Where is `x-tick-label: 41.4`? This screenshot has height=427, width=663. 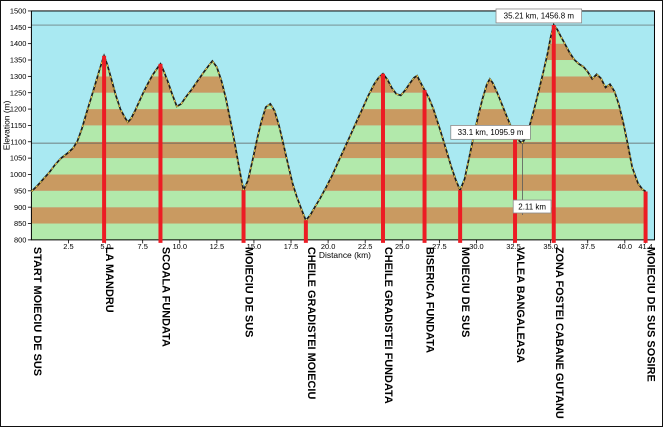
x-tick-label: 41.4 is located at coordinates (645, 246).